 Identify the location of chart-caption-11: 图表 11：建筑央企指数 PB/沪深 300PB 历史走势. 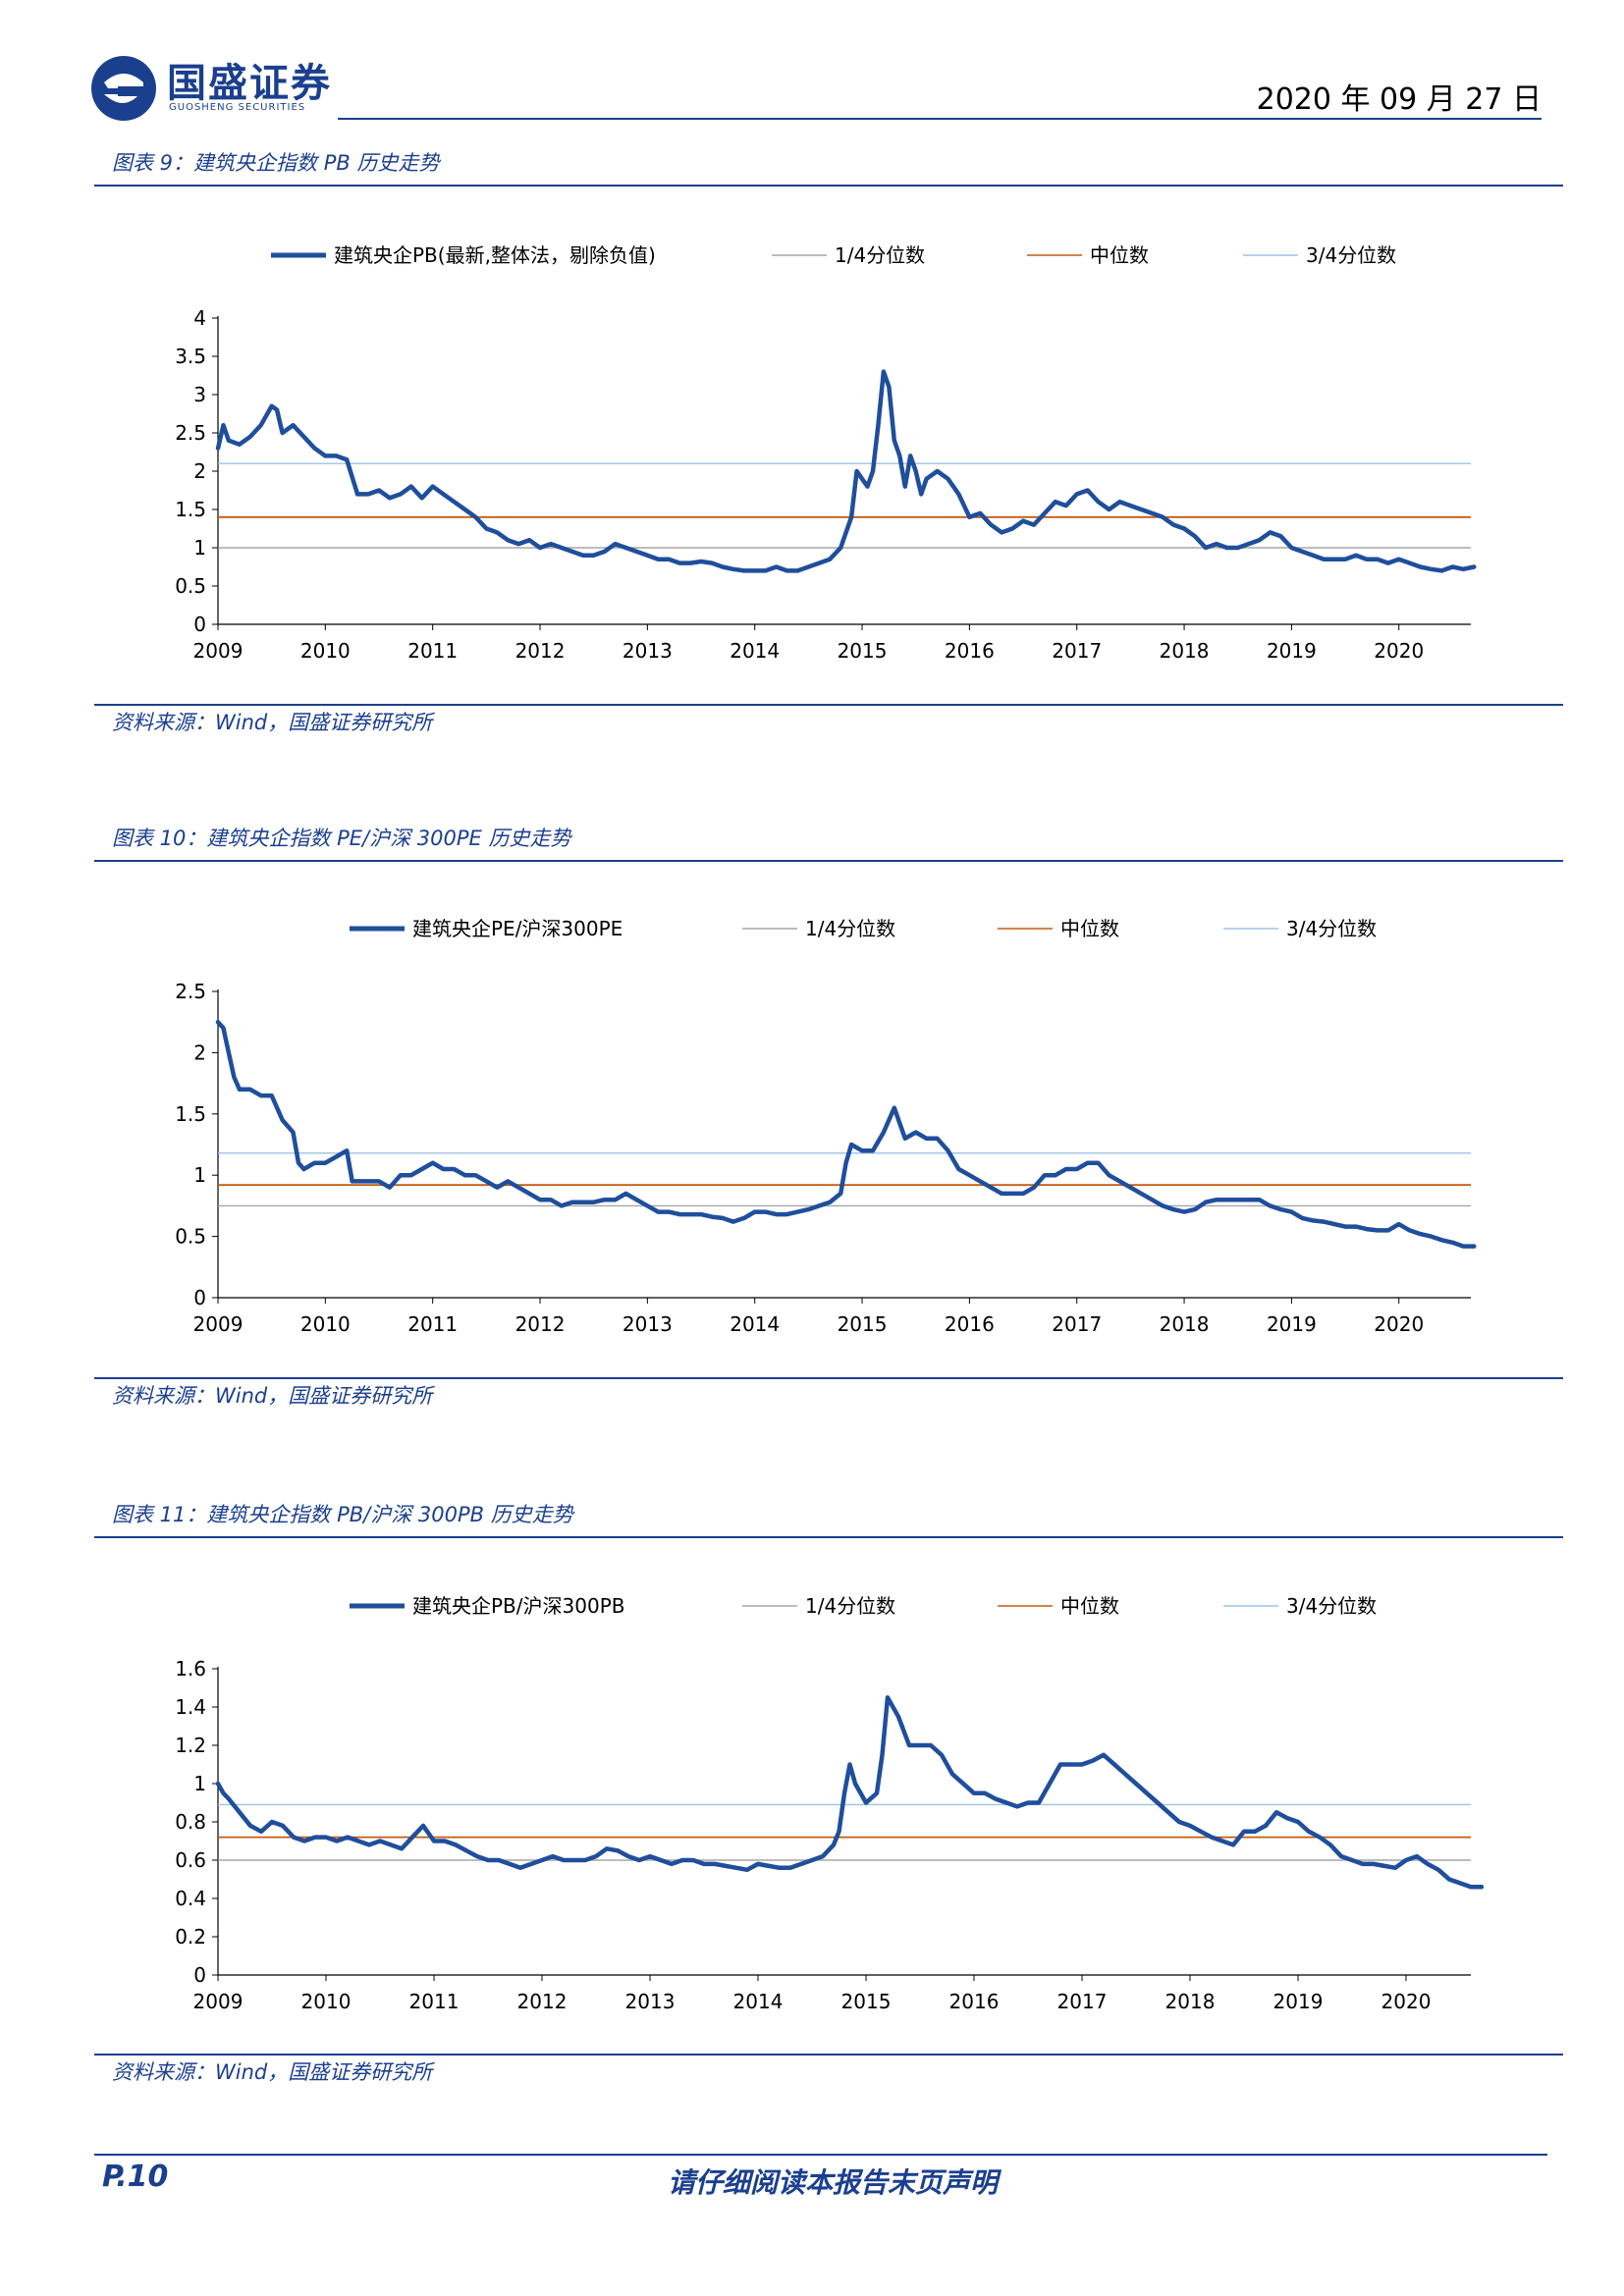
(342, 1514).